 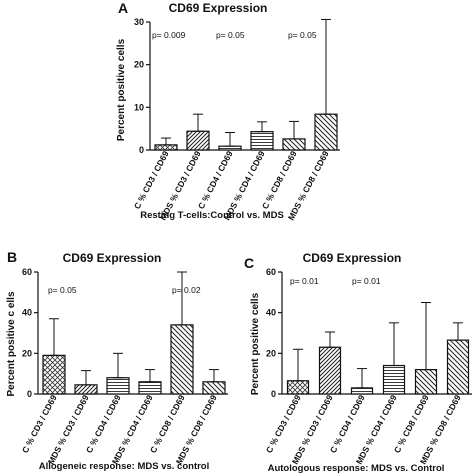 What do you see at coordinates (249, 263) in the screenshot?
I see `panel-letter: C` at bounding box center [249, 263].